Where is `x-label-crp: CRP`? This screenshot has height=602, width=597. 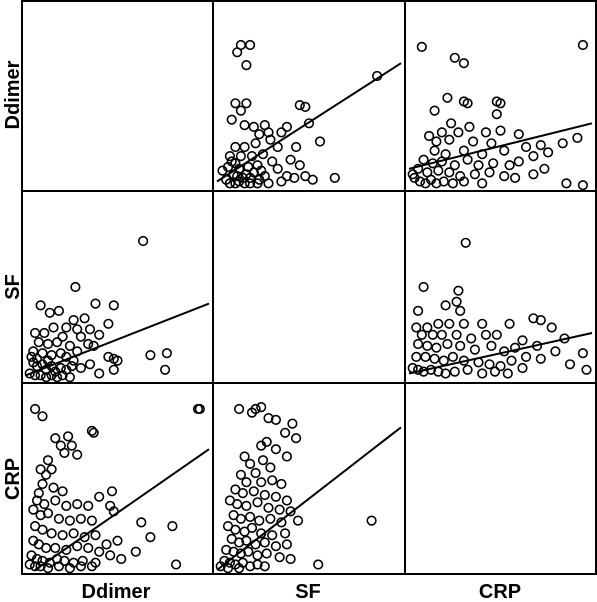
x-label-crp: CRP is located at coordinates (500, 591).